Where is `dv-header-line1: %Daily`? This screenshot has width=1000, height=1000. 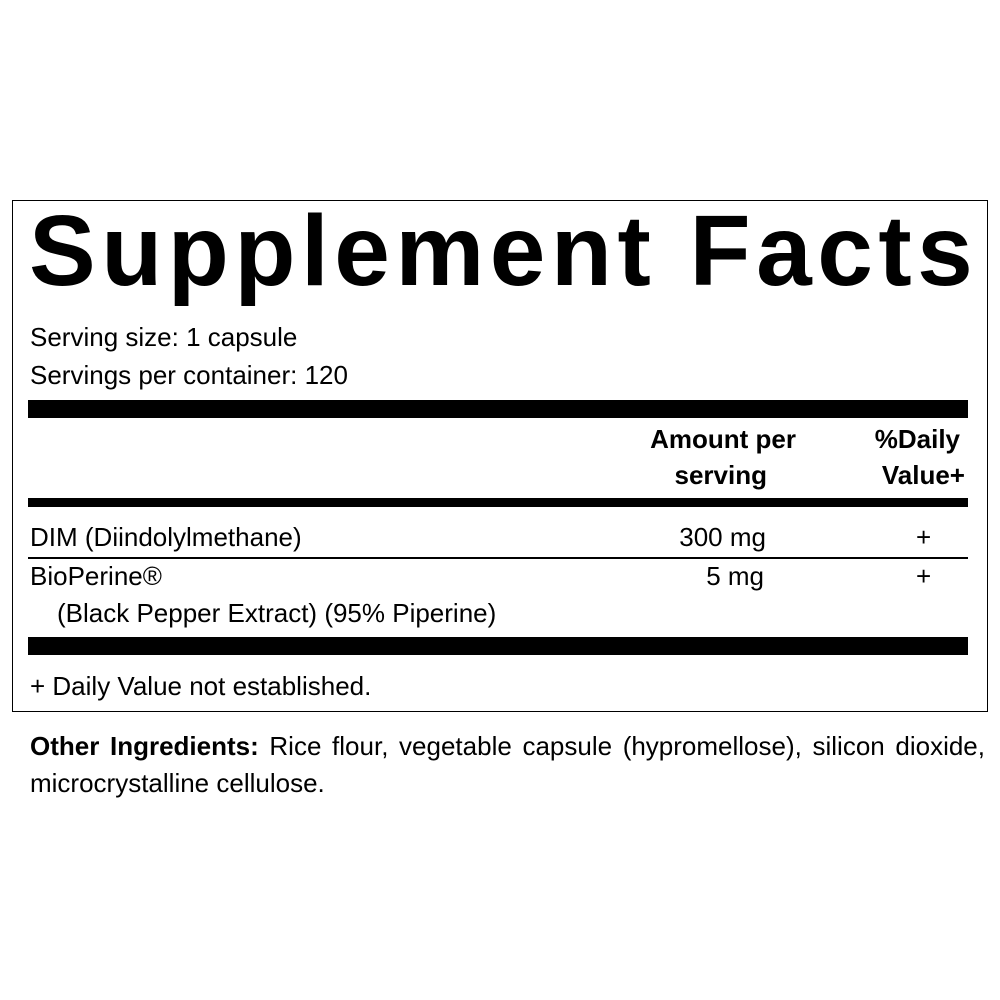
dv-header-line1: %Daily is located at coordinates (917, 439).